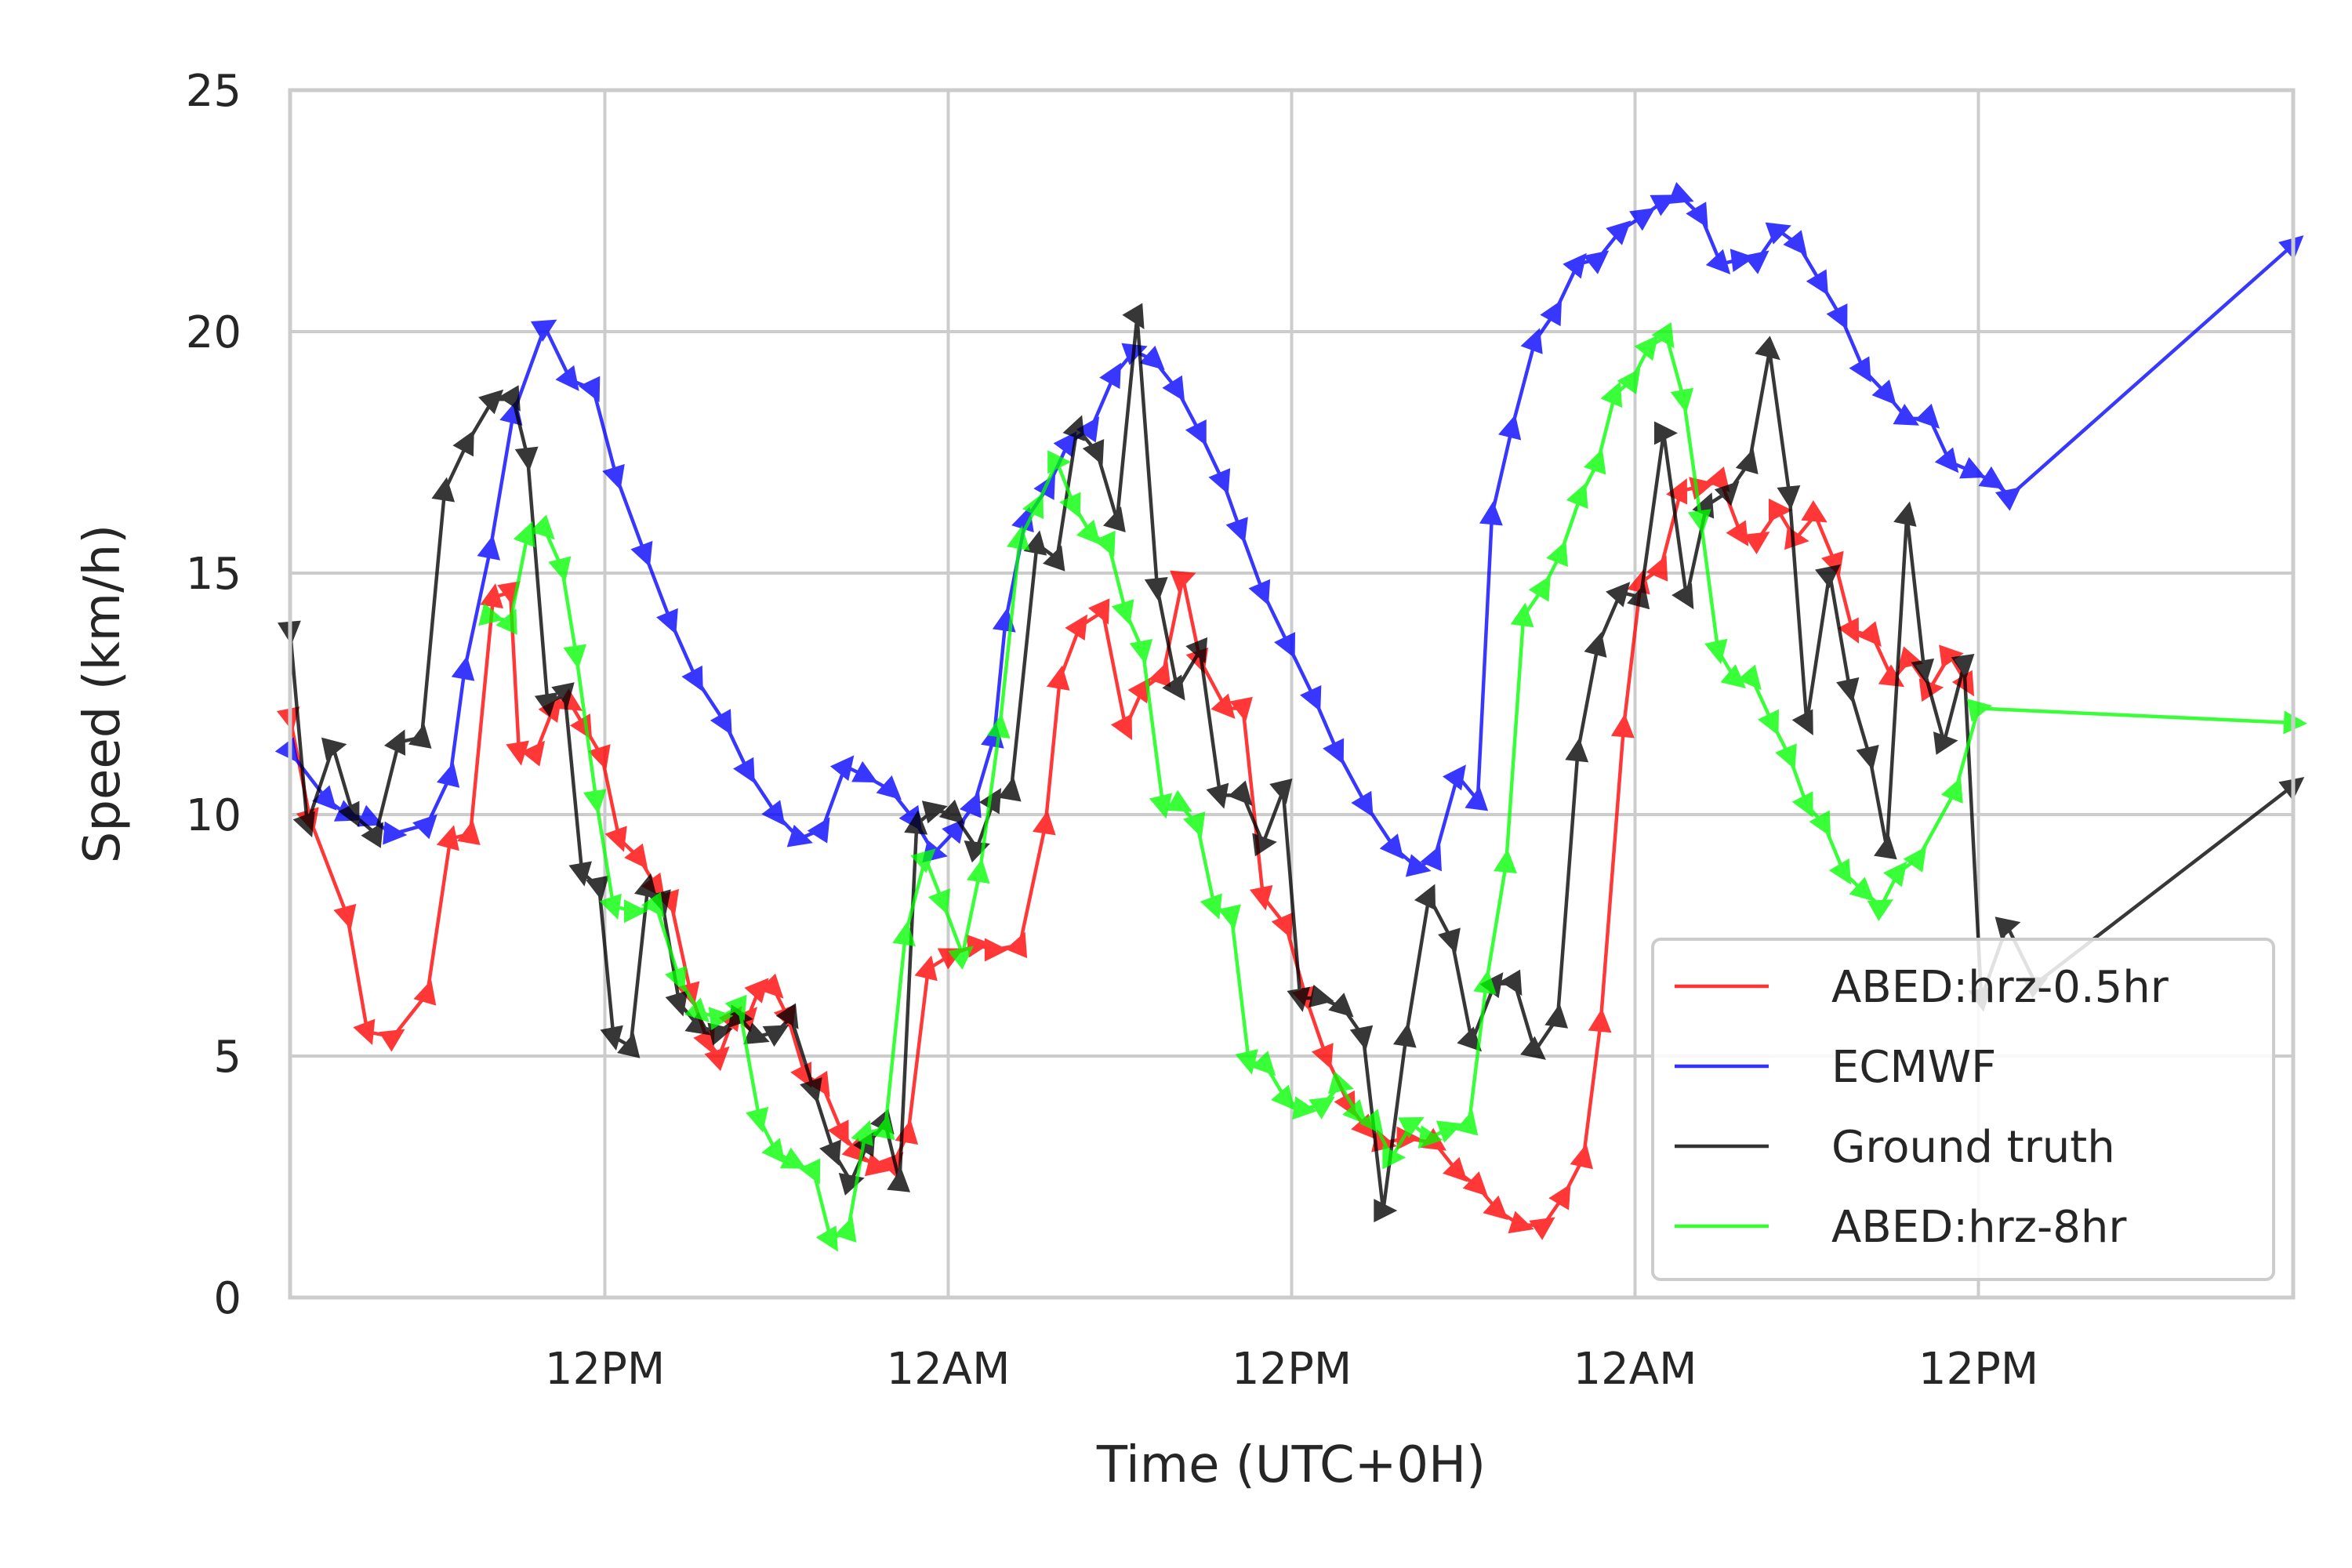 This screenshot has height=1568, width=2352. Describe the element at coordinates (213, 815) in the screenshot. I see `y-tick-label: 10` at that location.